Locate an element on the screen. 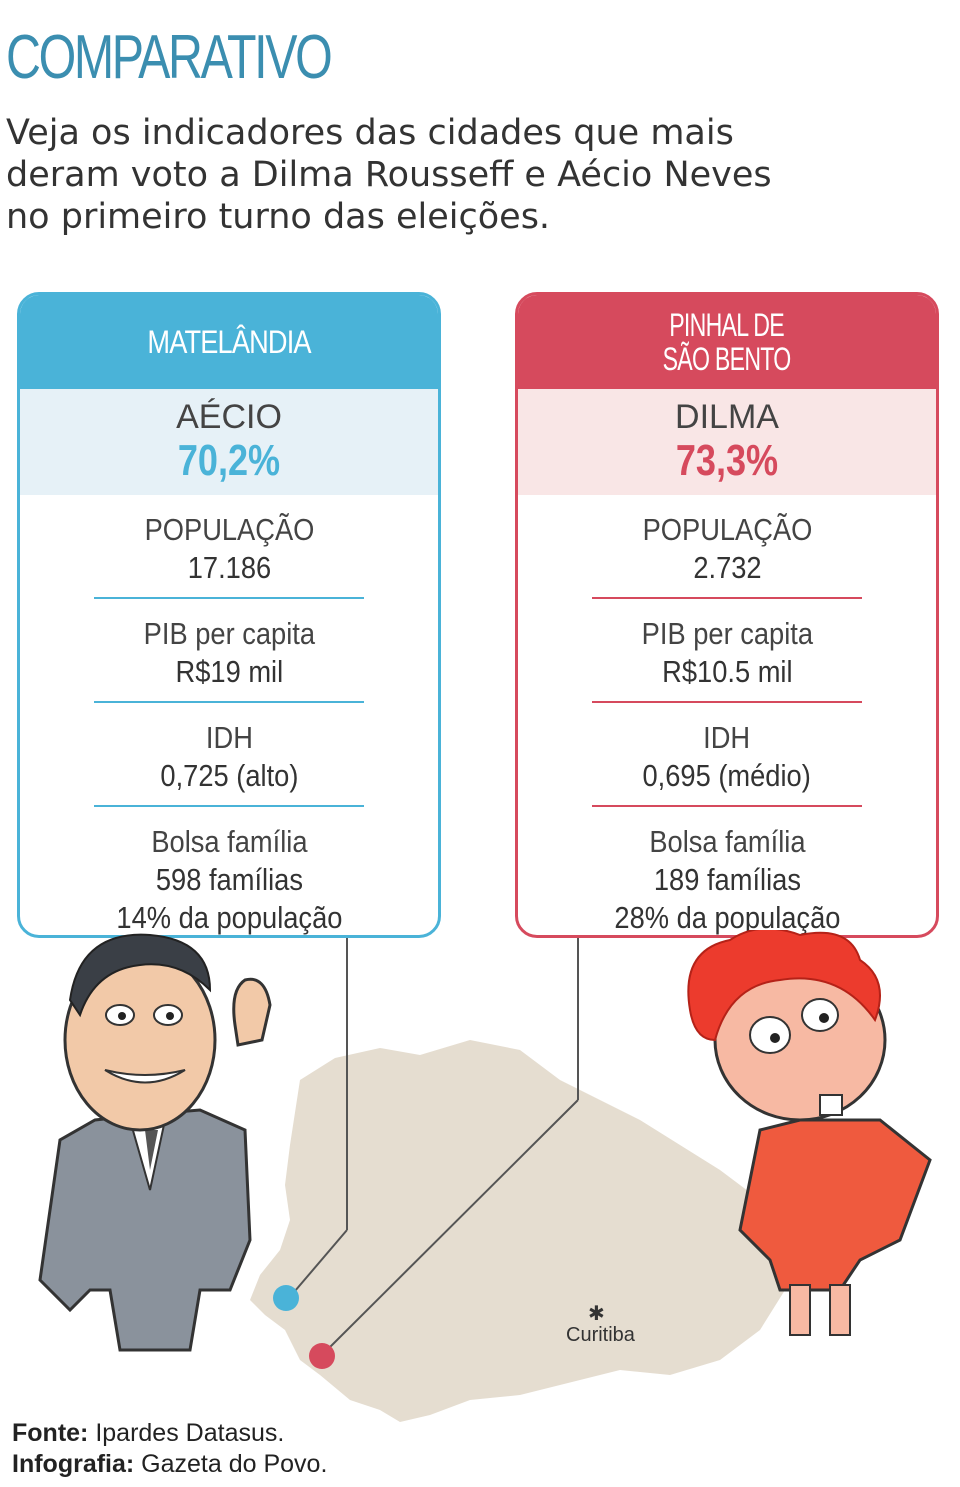 The width and height of the screenshot is (960, 1487). idh-value: 0,695 (médio) is located at coordinates (727, 775).